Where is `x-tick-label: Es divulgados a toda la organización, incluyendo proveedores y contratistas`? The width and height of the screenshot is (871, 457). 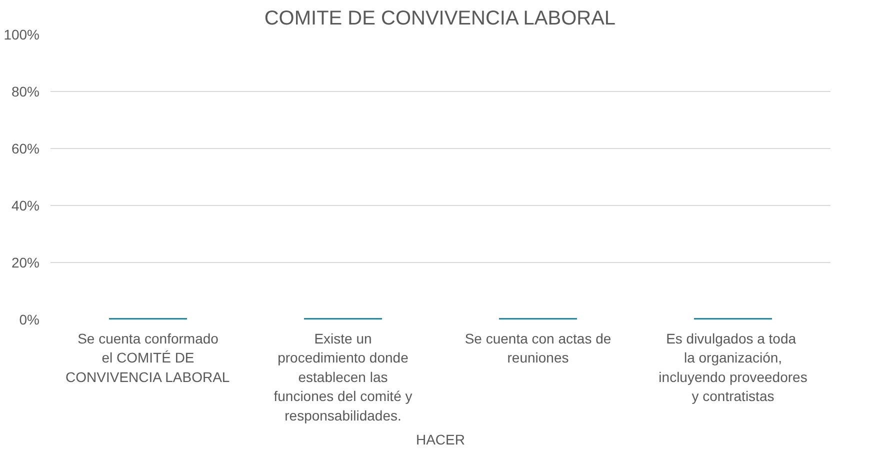
x-tick-label: Es divulgados a toda la organización, incluyendo proveedores y contratistas is located at coordinates (733, 367).